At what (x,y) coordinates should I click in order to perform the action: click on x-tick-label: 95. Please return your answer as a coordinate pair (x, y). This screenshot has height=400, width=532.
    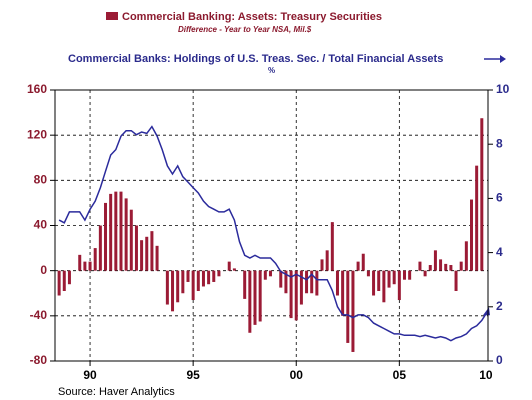
    Looking at the image, I should click on (193, 375).